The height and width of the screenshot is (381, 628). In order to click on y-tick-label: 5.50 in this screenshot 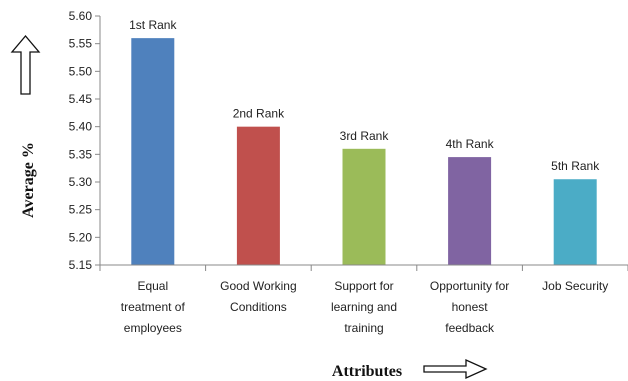, I will do `click(81, 71)`.